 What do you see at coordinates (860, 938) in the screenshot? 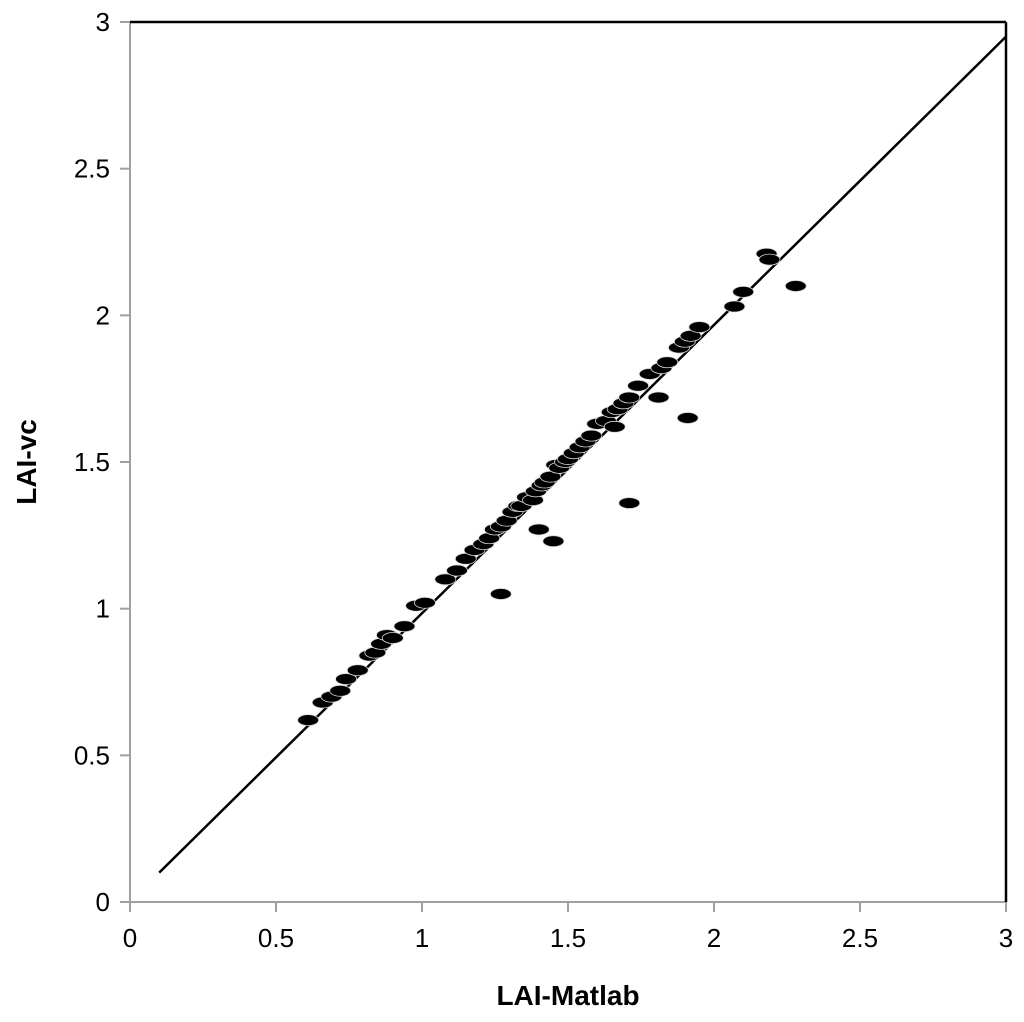
I see `x-tick-label: 2.5` at bounding box center [860, 938].